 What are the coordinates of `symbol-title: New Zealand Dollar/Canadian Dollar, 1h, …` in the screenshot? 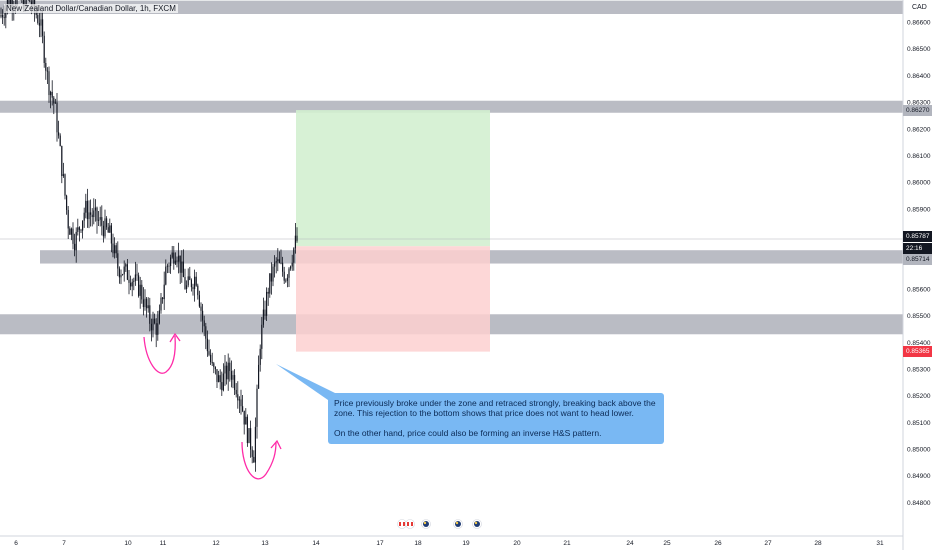 It's located at (91, 8).